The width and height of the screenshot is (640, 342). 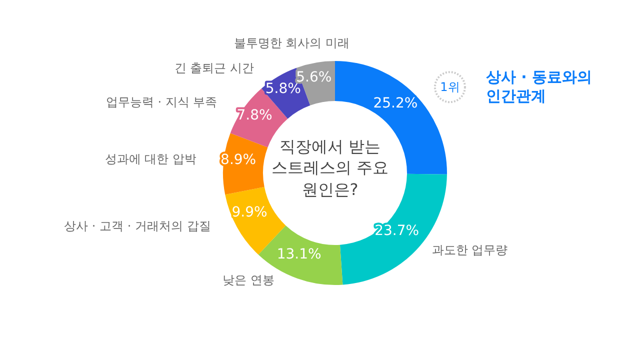 I want to click on data-label: 9.9%, so click(x=250, y=212).